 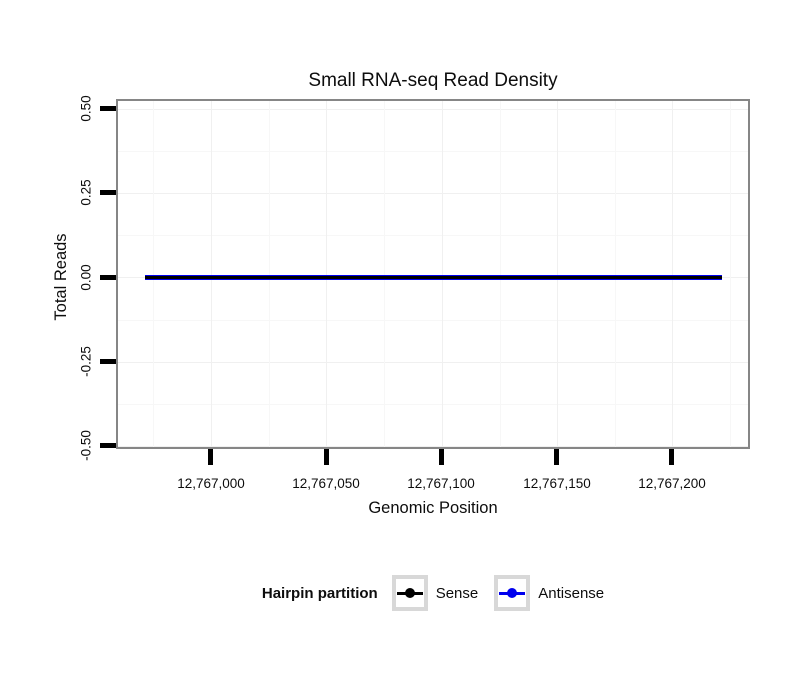 I want to click on x-axis-title: Genomic Position, so click(x=433, y=508).